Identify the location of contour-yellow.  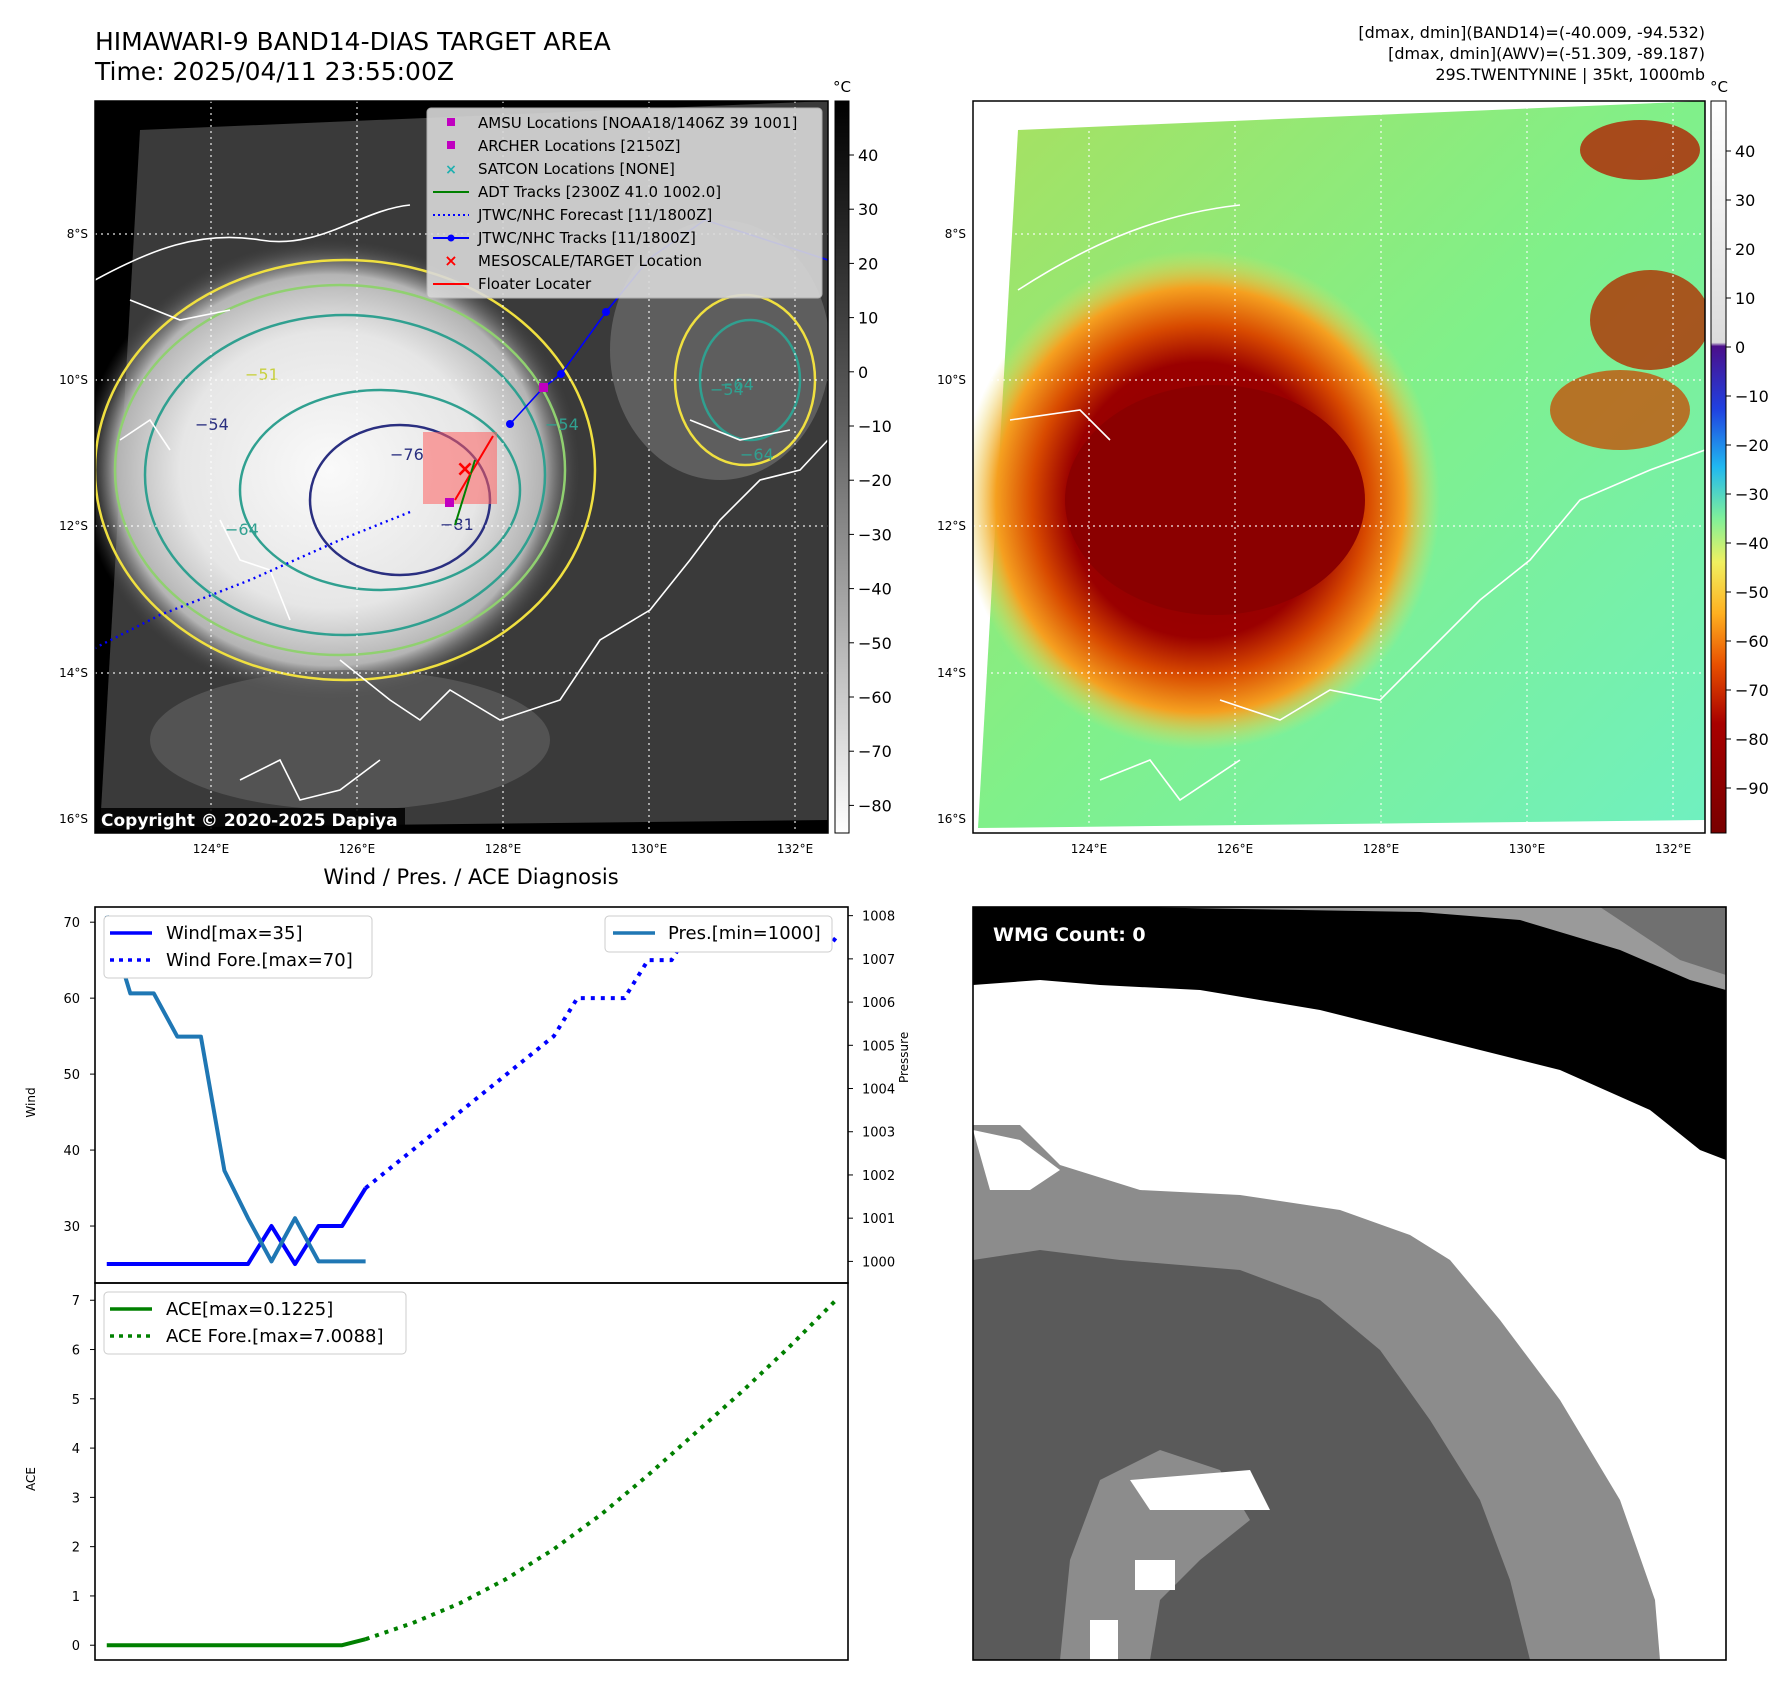
(346, 470).